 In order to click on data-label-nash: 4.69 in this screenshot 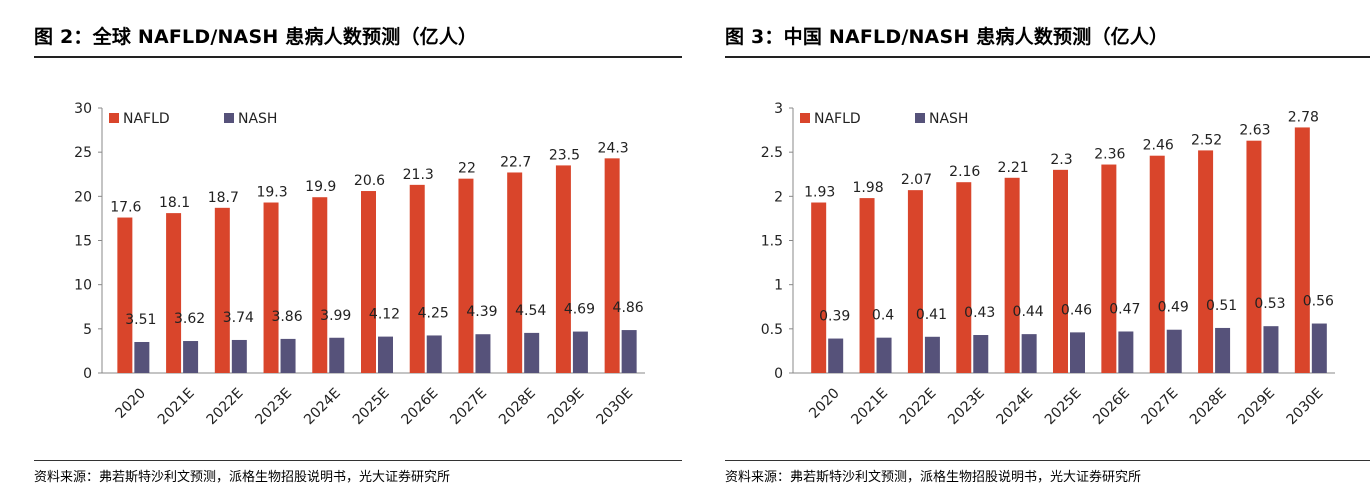, I will do `click(579, 310)`.